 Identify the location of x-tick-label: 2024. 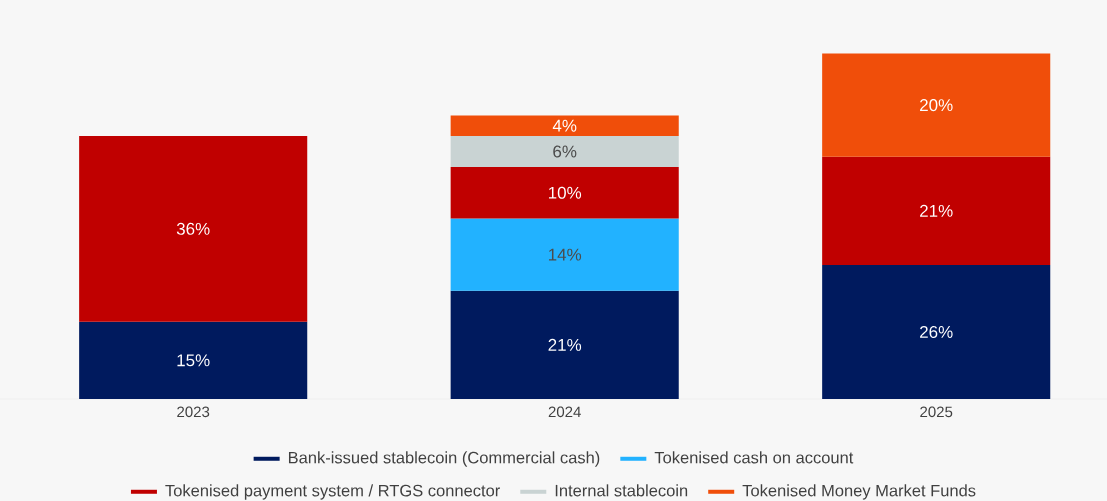
(564, 412).